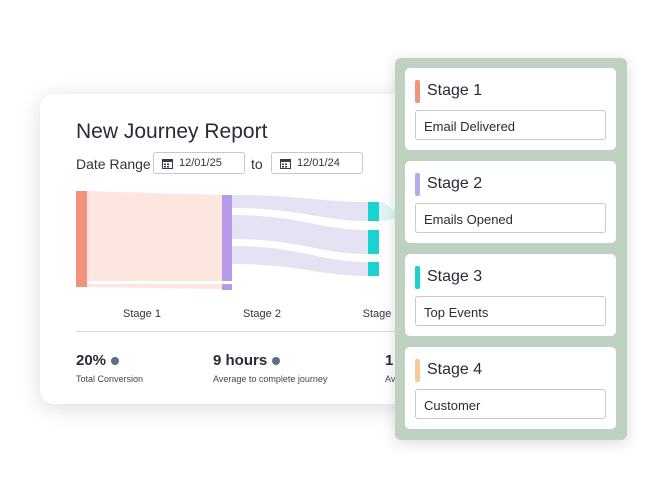 The image size is (666, 499). I want to click on stage-name: Stage 3, so click(455, 276).